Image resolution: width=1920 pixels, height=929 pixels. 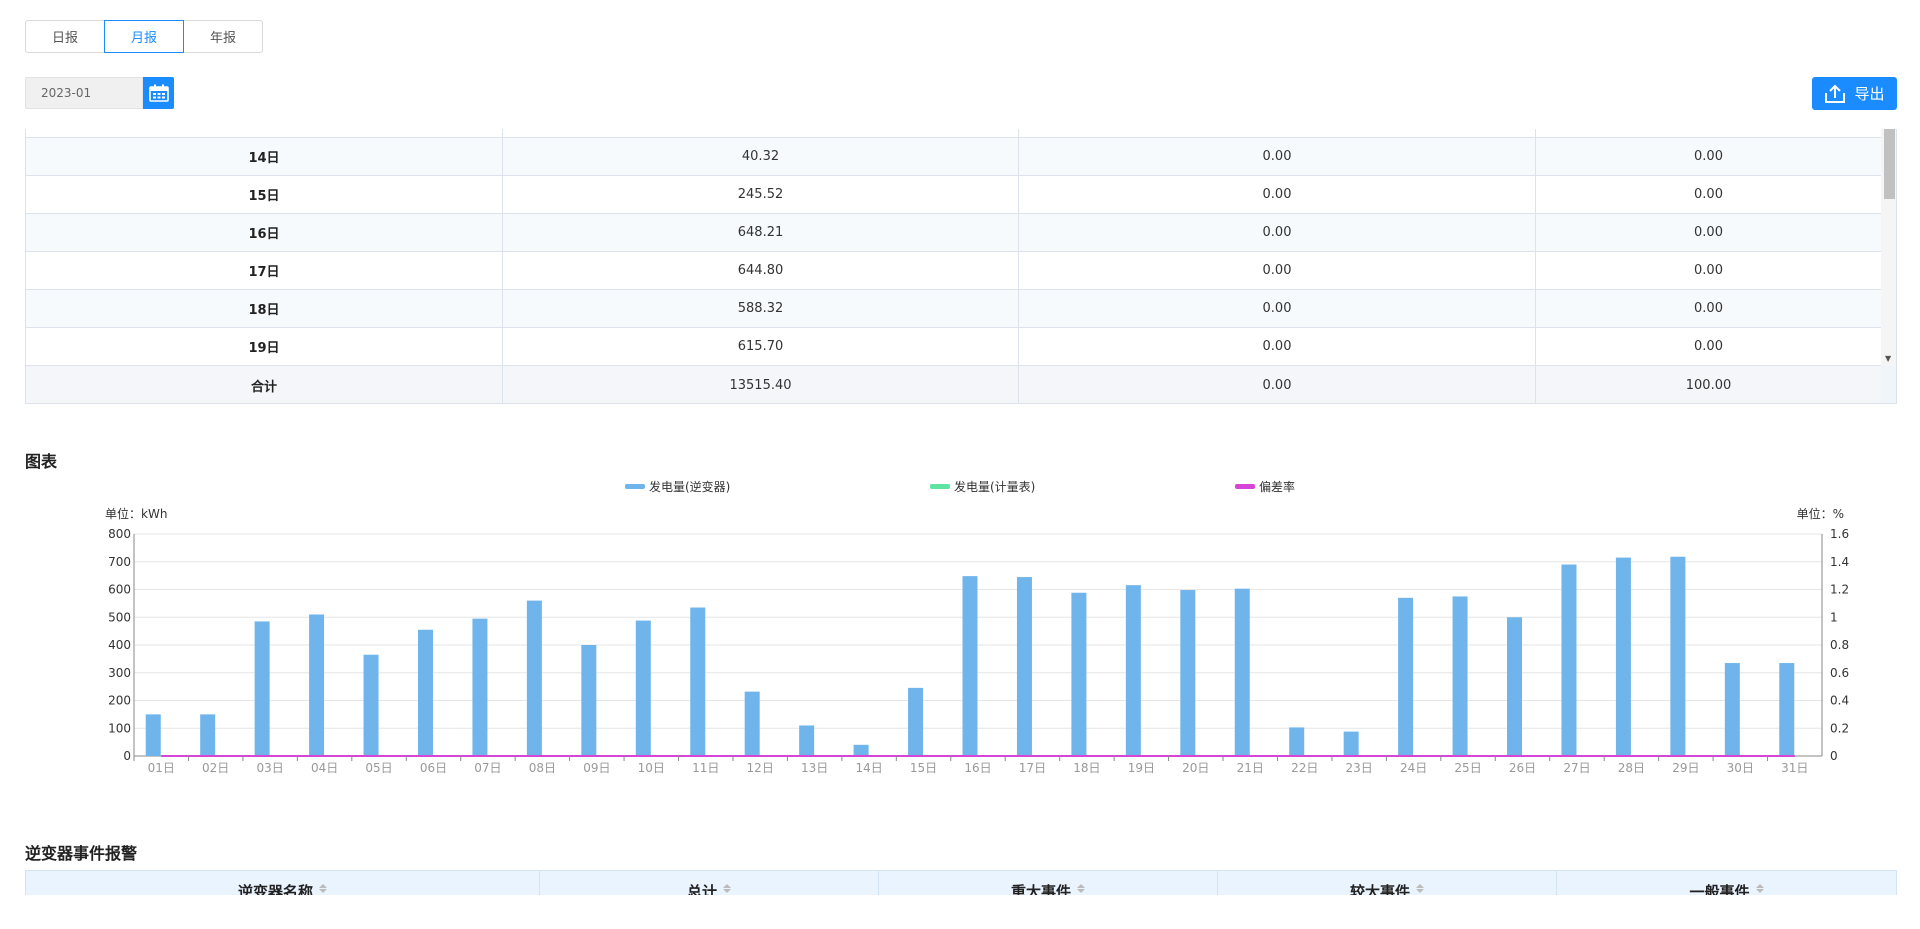 What do you see at coordinates (65, 36) in the screenshot?
I see `tab-daily: 日报` at bounding box center [65, 36].